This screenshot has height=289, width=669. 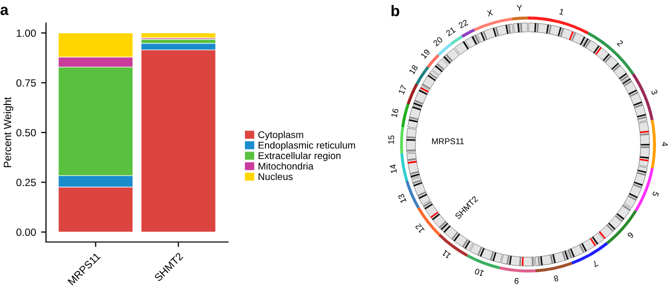 What do you see at coordinates (561, 12) in the screenshot?
I see `category-label: 1` at bounding box center [561, 12].